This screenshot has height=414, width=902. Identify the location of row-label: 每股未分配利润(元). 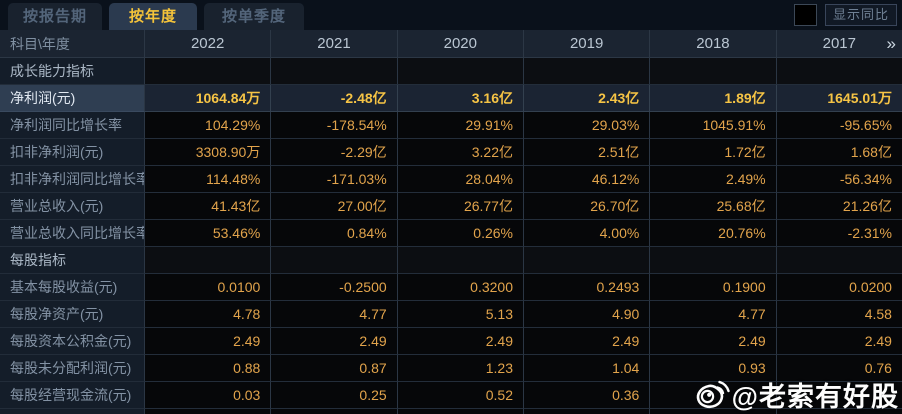
(72, 368).